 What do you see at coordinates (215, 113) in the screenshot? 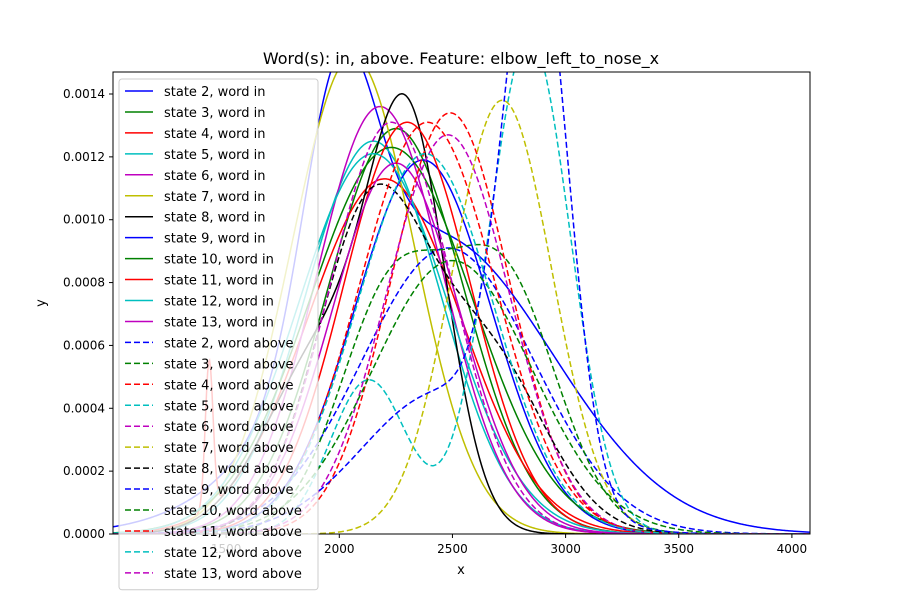
I see `legend-label: state 3, word in` at bounding box center [215, 113].